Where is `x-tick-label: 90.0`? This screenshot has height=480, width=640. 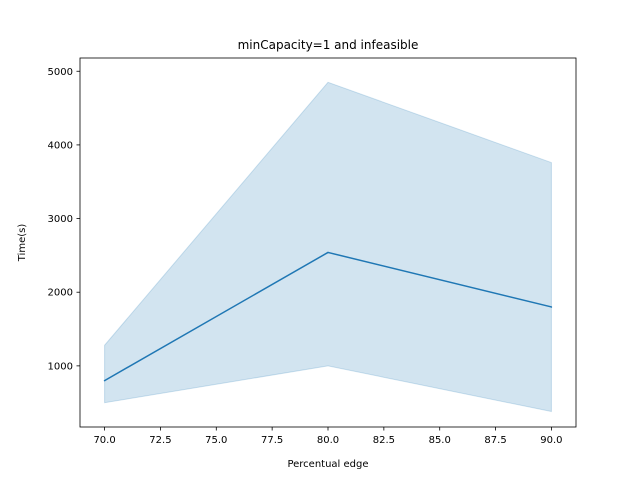
x-tick-label: 90.0 is located at coordinates (551, 440).